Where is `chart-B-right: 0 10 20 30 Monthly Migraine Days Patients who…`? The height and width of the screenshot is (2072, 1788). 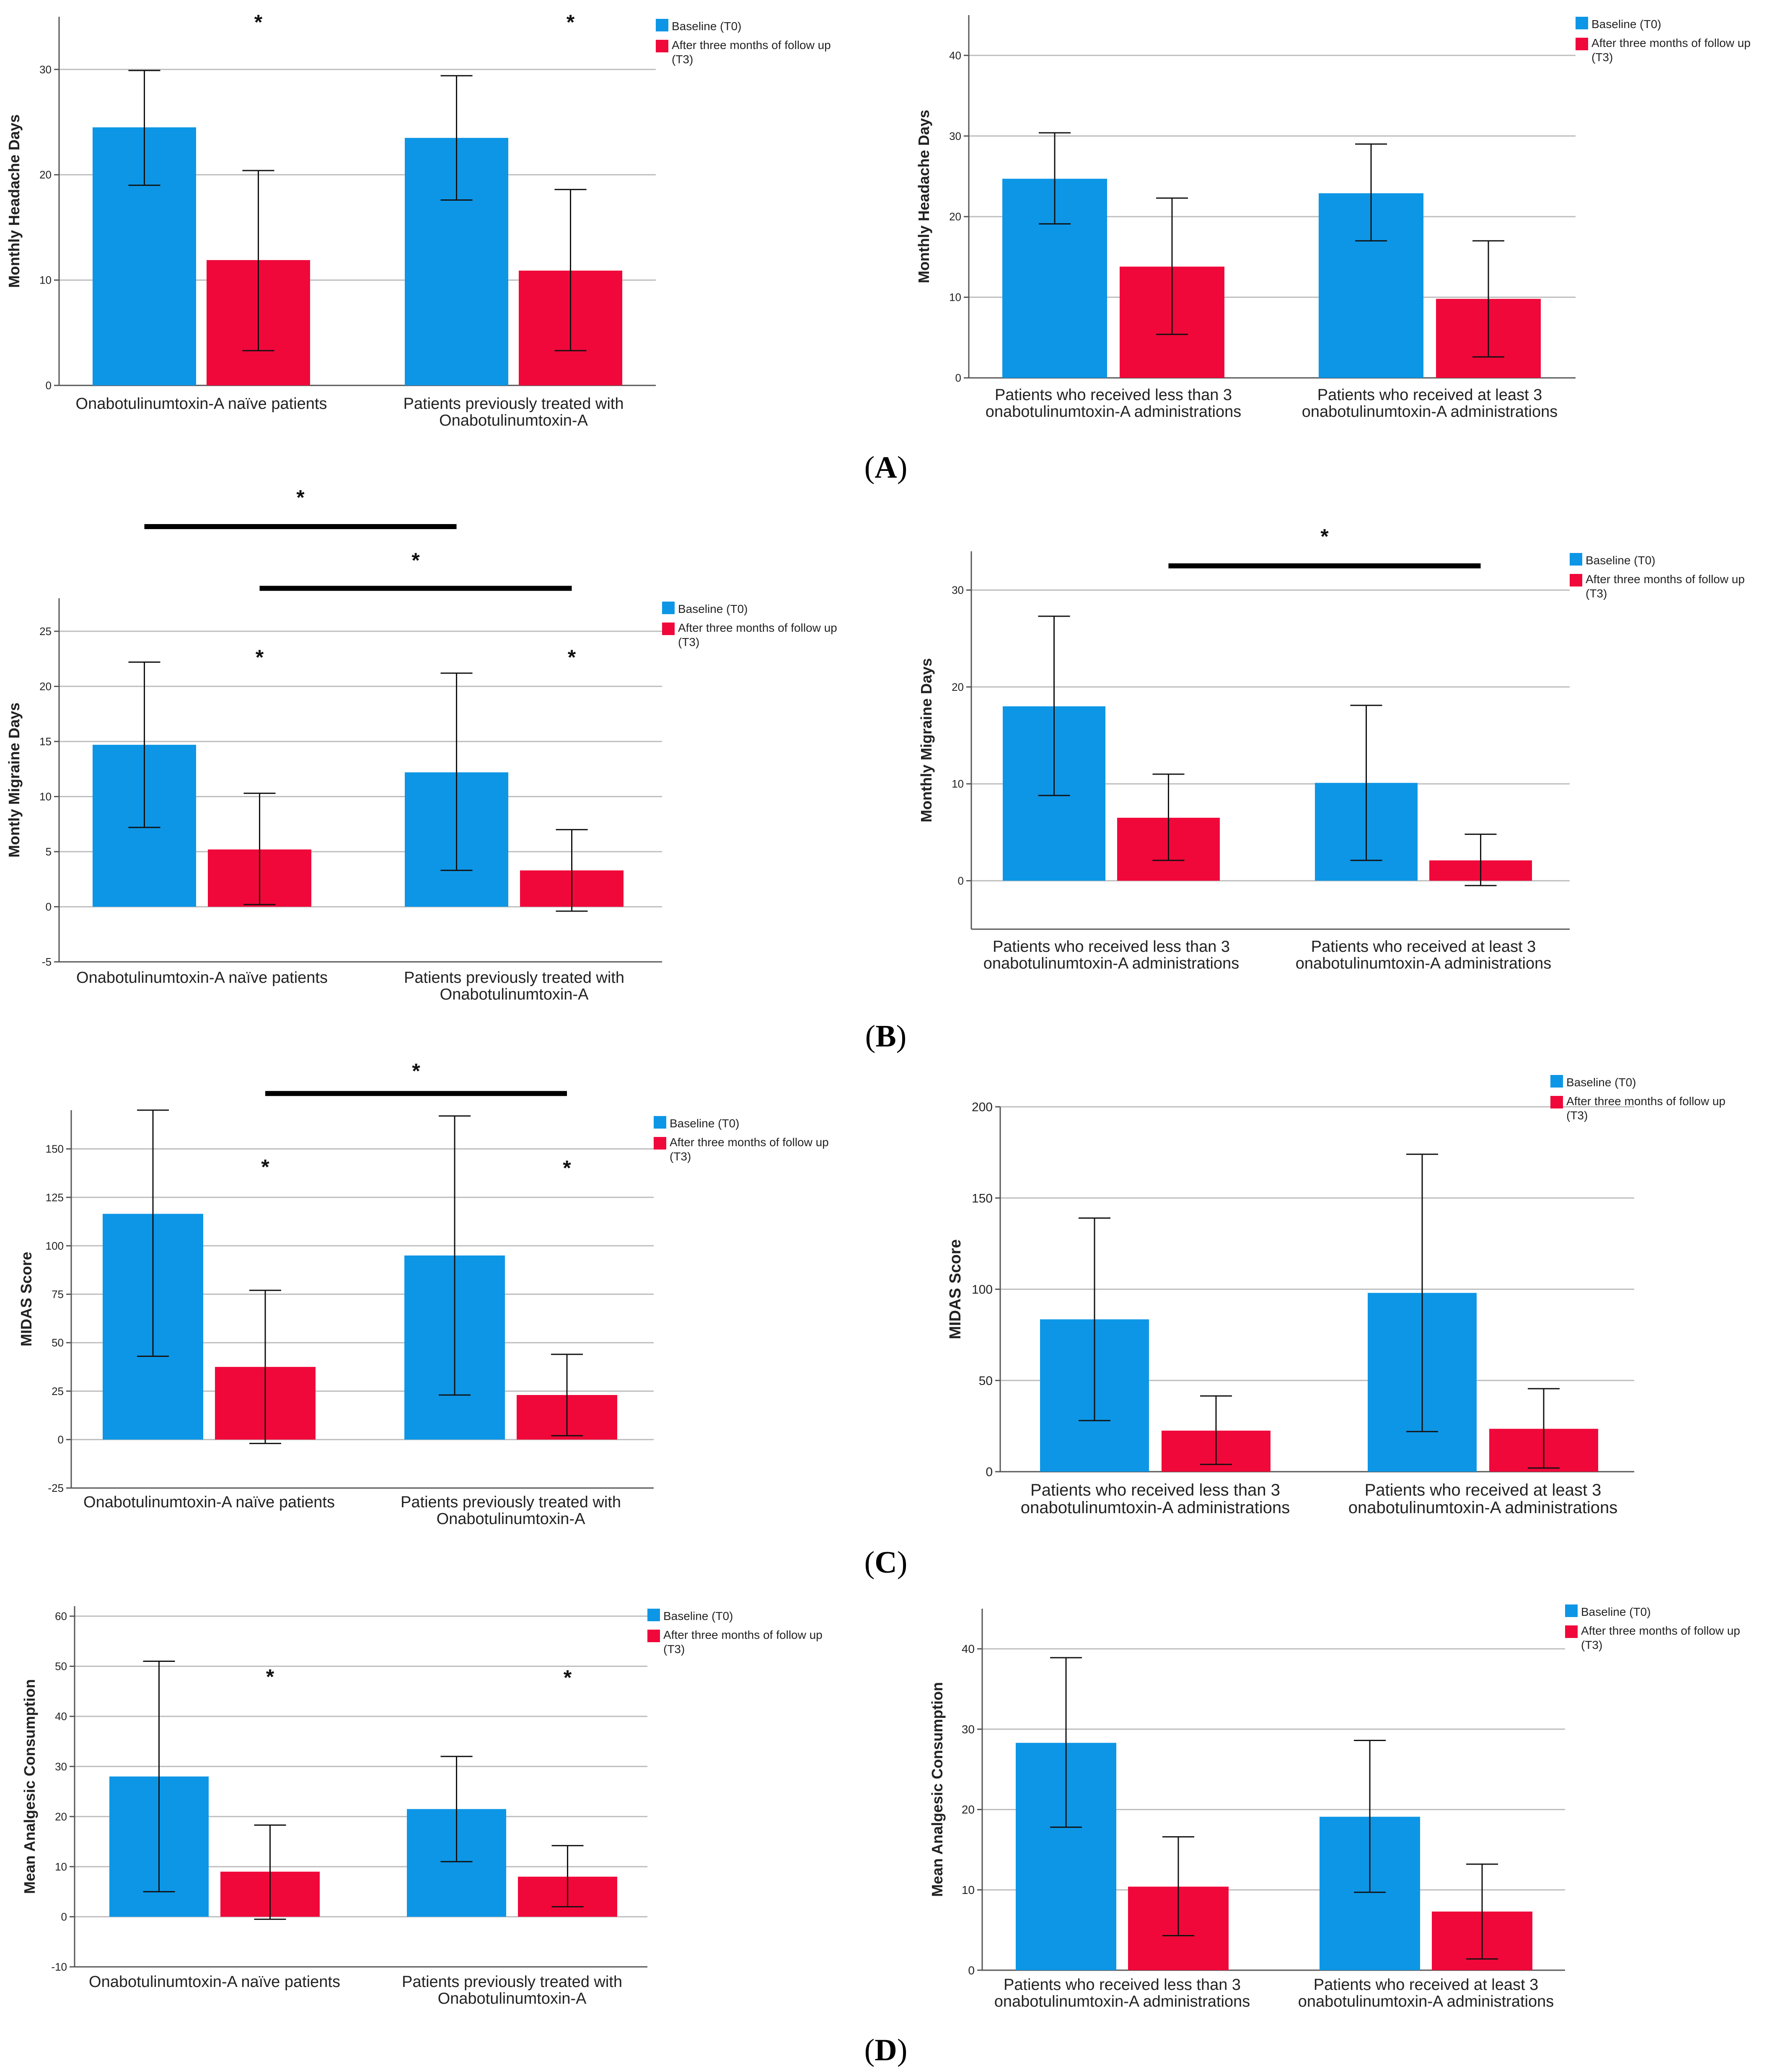
chart-B-right: 0 10 20 30 Monthly Migraine Days Patients who… is located at coordinates (1331, 748).